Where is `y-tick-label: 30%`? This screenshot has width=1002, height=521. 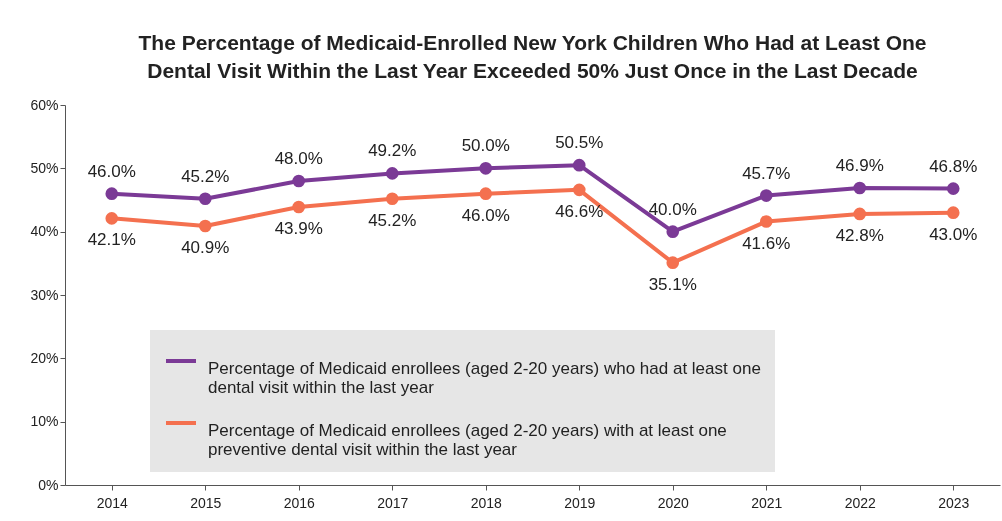
y-tick-label: 30% is located at coordinates (44, 294).